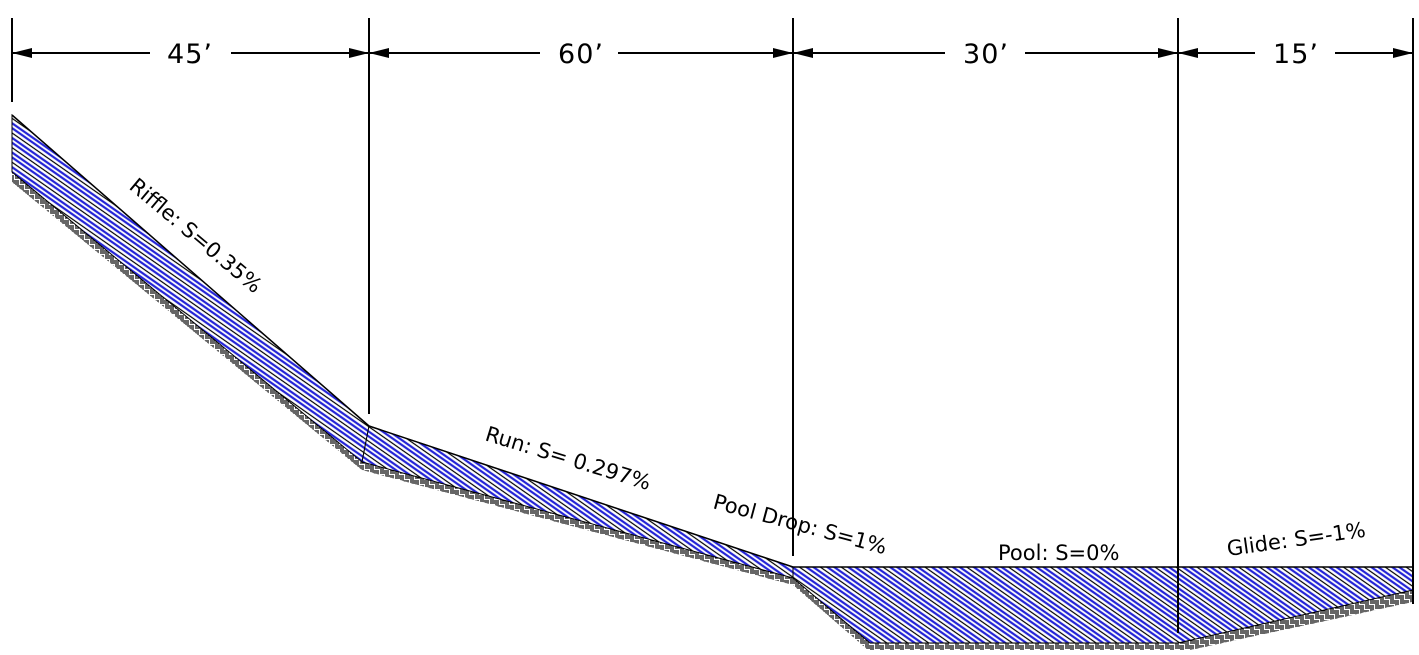 The width and height of the screenshot is (1419, 655). I want to click on segment-label-glide: Glide: S=-1%, so click(1296, 539).